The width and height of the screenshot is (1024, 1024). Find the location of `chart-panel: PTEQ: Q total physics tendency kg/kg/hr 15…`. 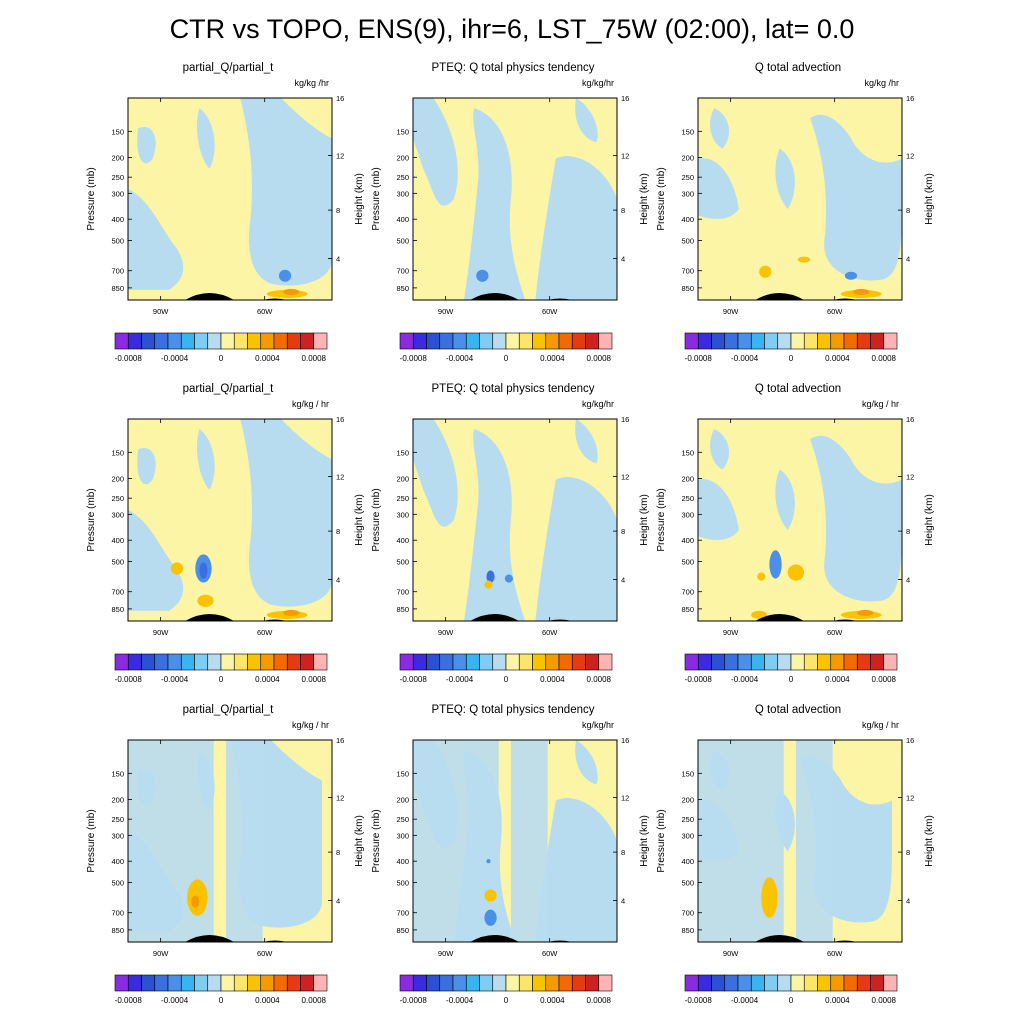

chart-panel: PTEQ: Q total physics tendency kg/kg/hr 15… is located at coordinates (512, 533).